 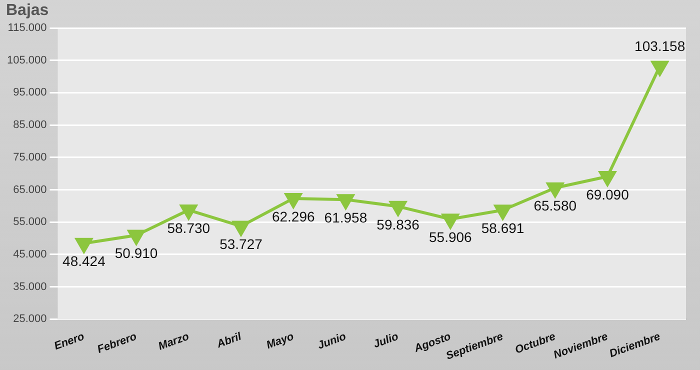 I want to click on y-tick-label: 65.000, so click(x=30, y=190).